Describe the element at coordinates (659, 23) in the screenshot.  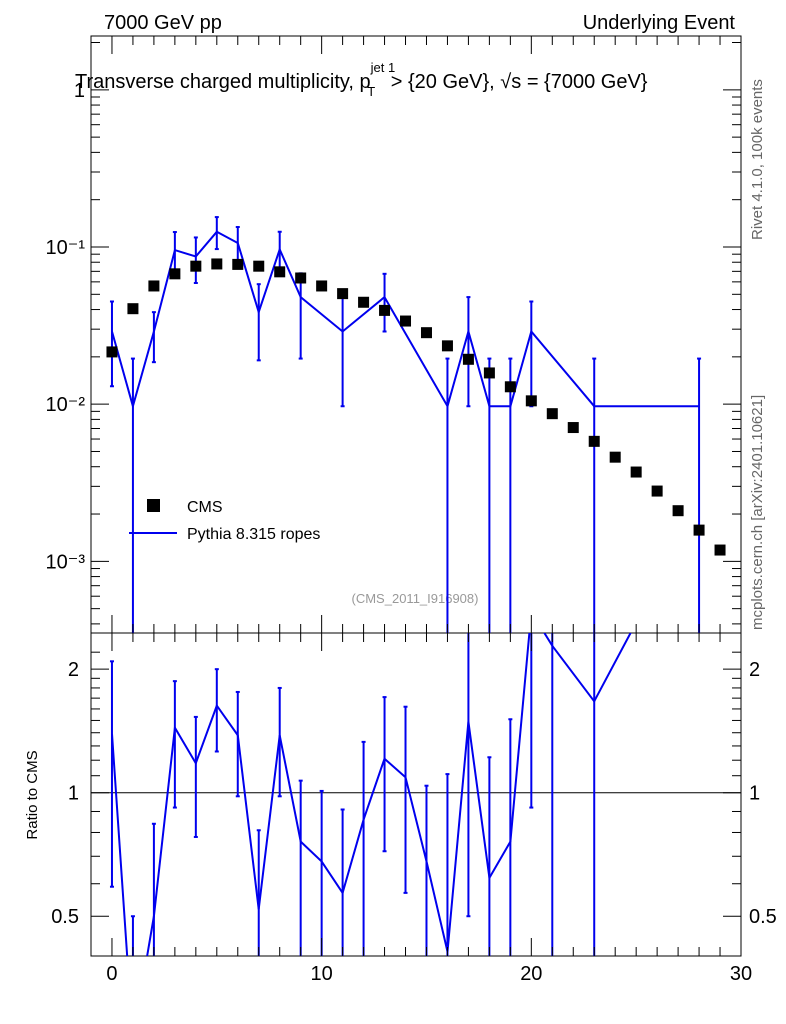
I see `header-right: Underlying Event` at that location.